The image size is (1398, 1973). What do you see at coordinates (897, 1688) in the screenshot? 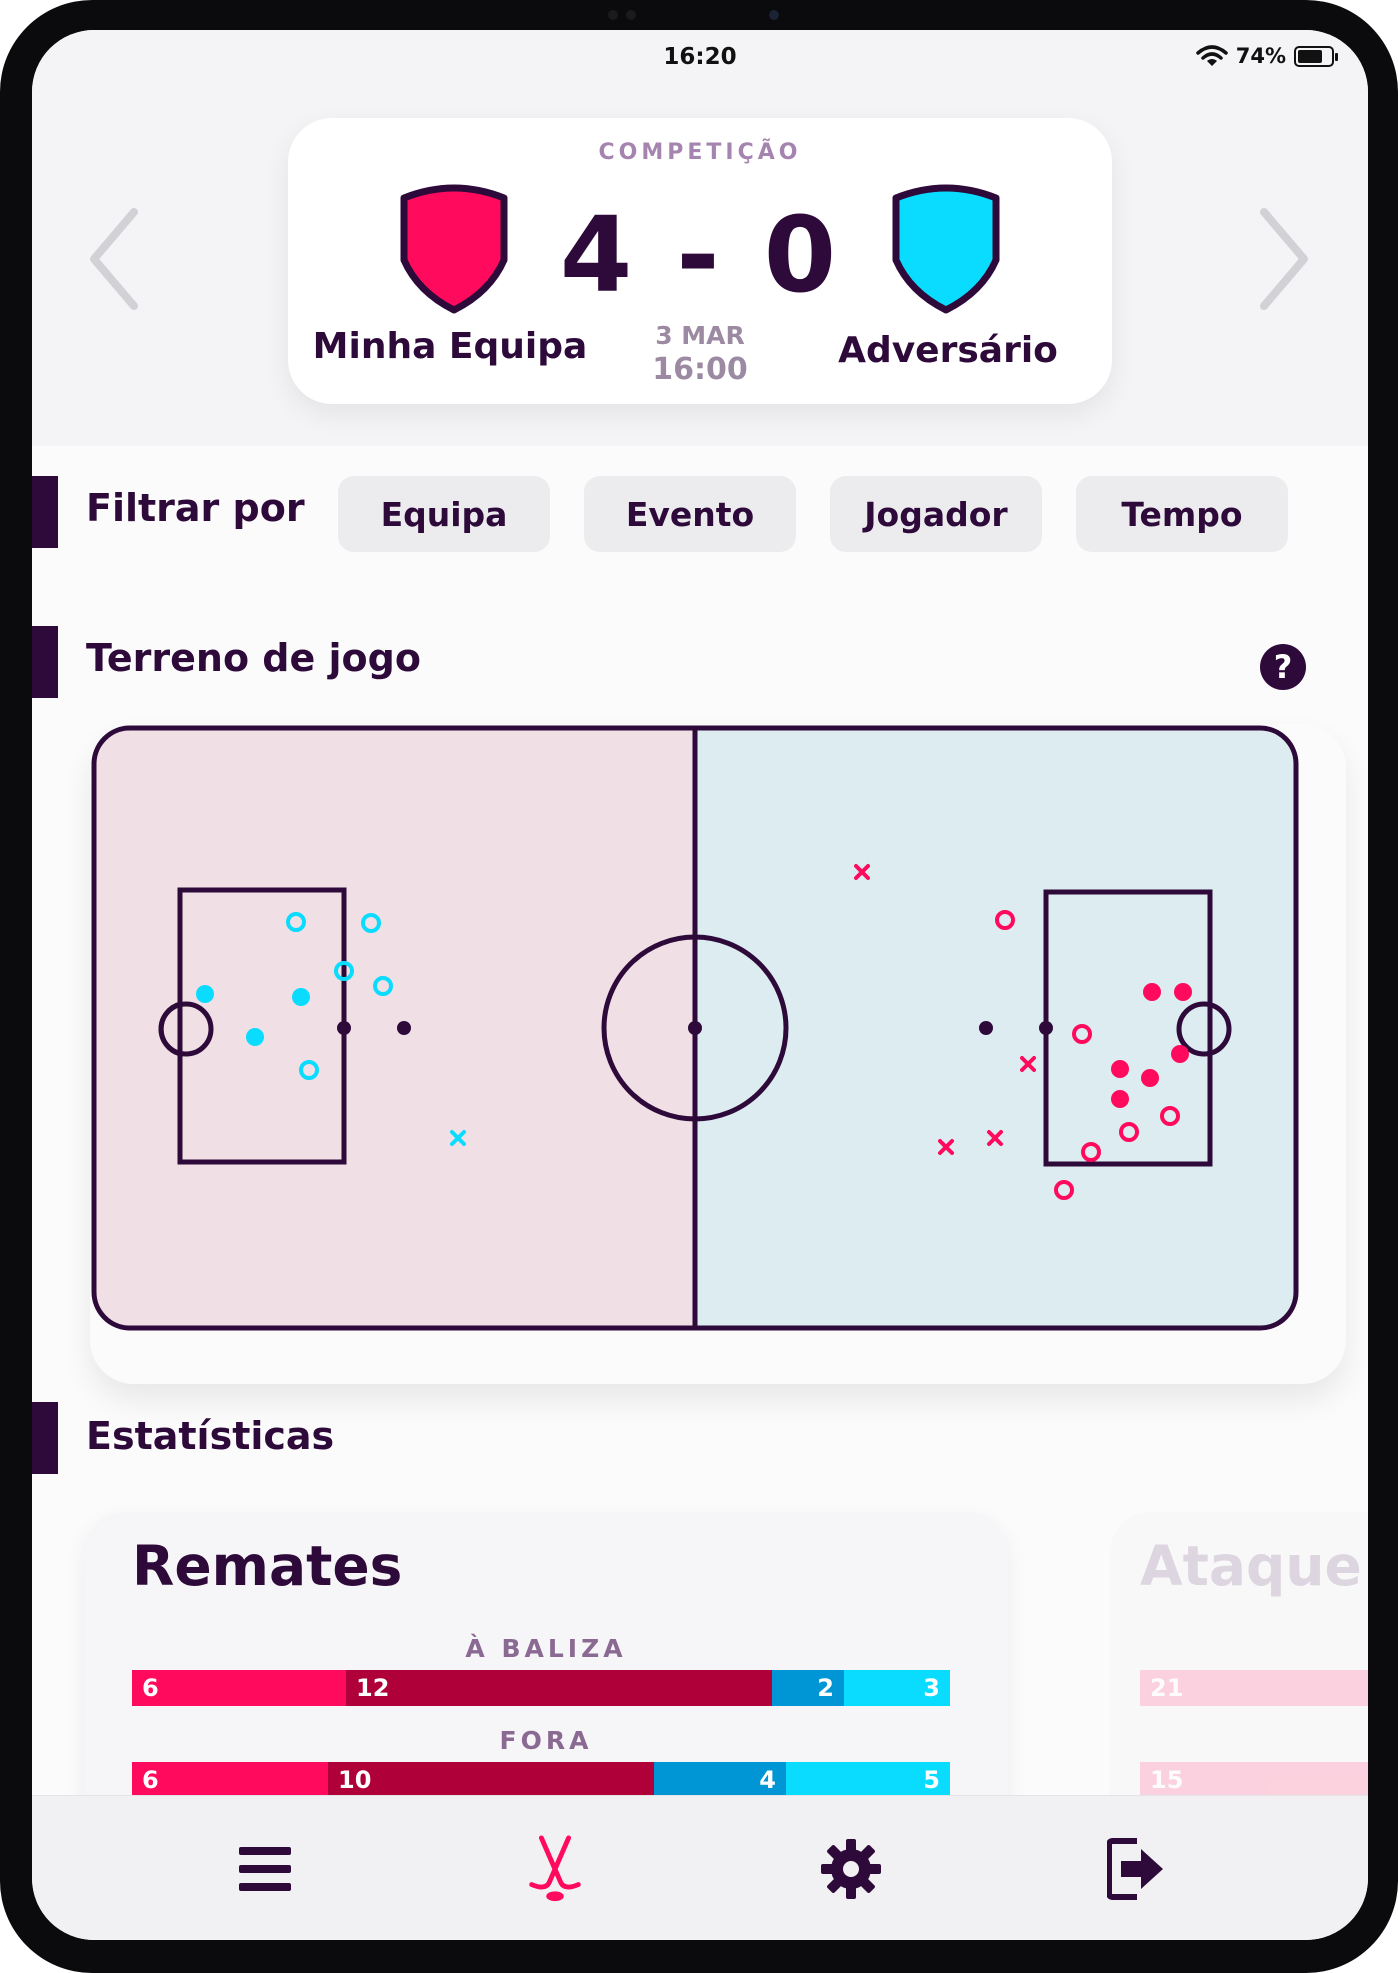
I see `away-on-target-total-segment: 3` at bounding box center [897, 1688].